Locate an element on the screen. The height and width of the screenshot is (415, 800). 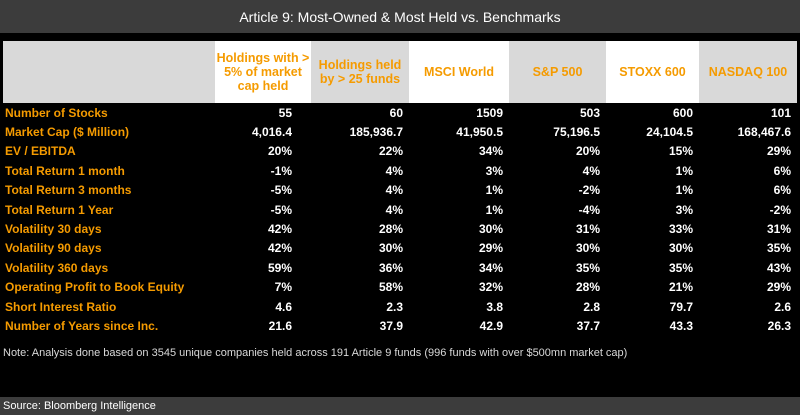
table-cell: 20% is located at coordinates (587, 151).